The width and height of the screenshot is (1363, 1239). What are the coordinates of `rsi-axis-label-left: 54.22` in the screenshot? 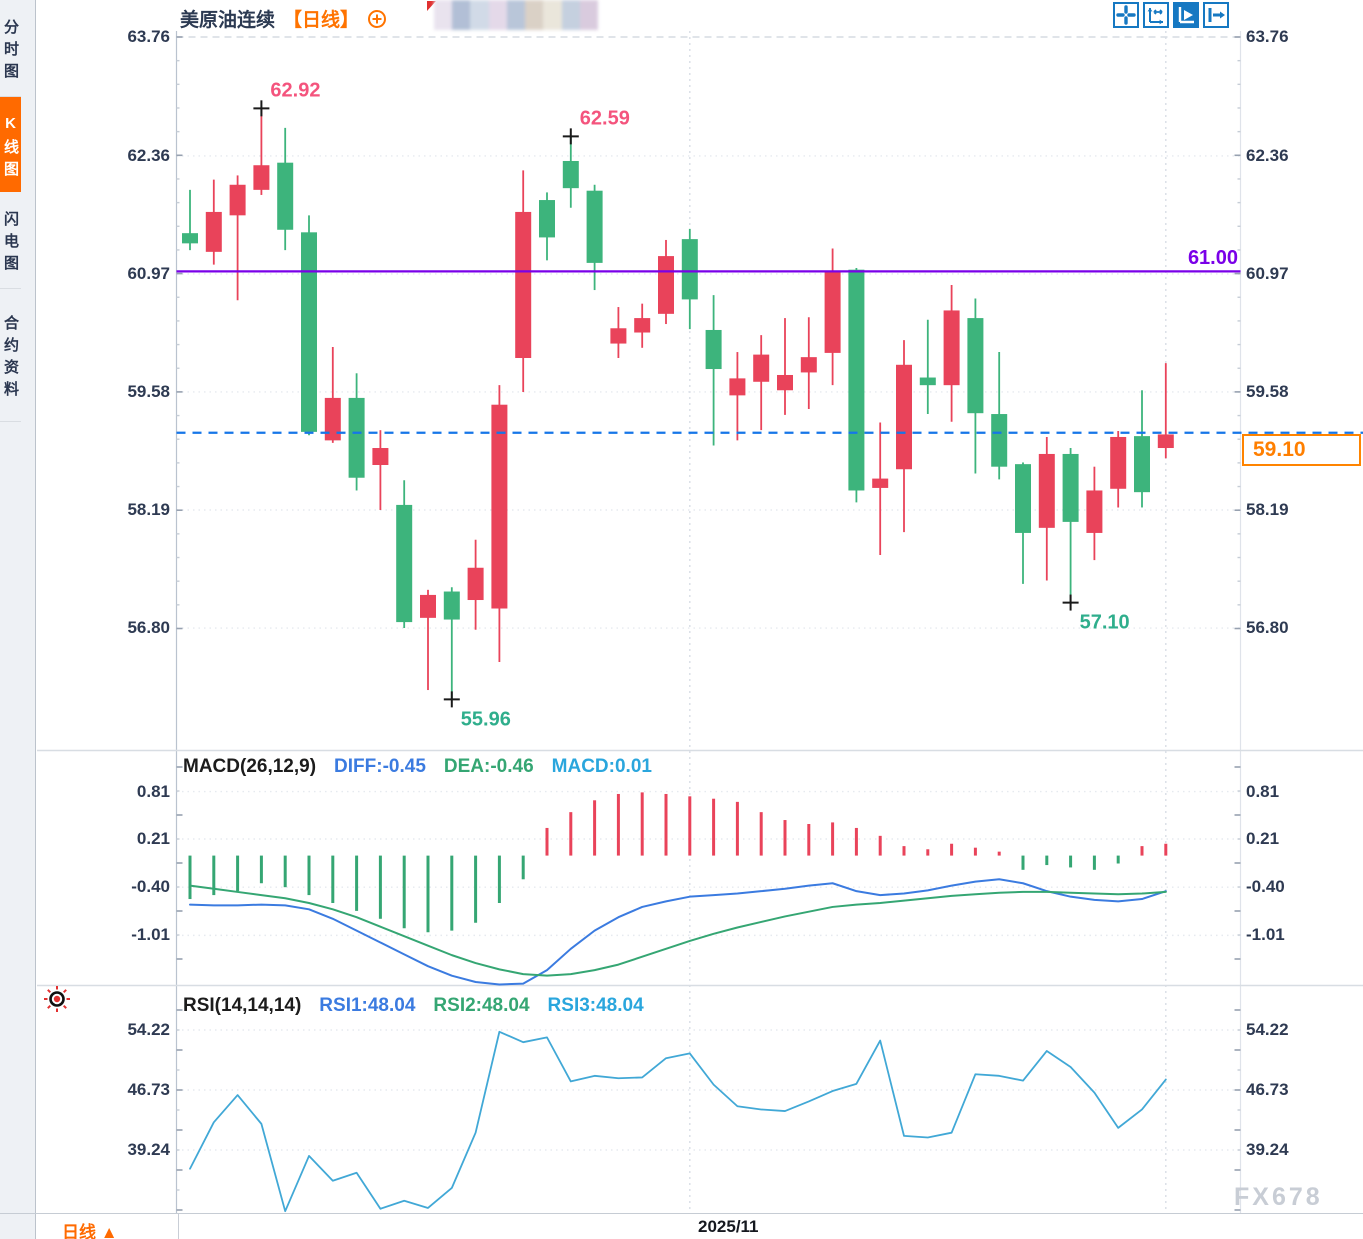 It's located at (148, 1029).